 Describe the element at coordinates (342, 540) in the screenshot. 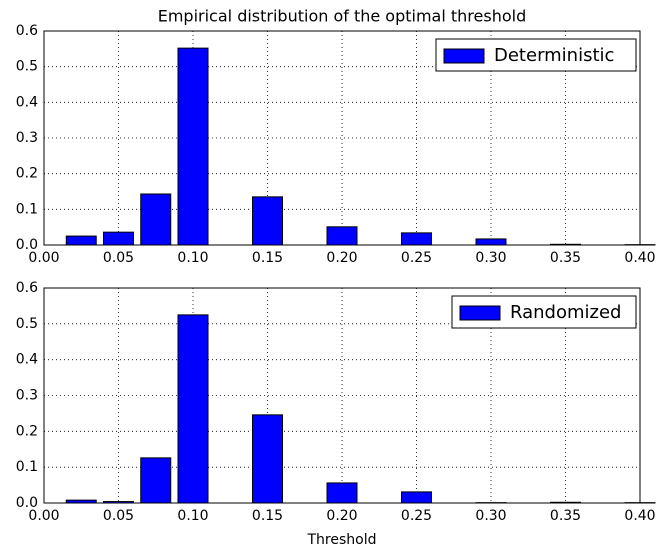

I see `x-axis-label: Threshold` at that location.